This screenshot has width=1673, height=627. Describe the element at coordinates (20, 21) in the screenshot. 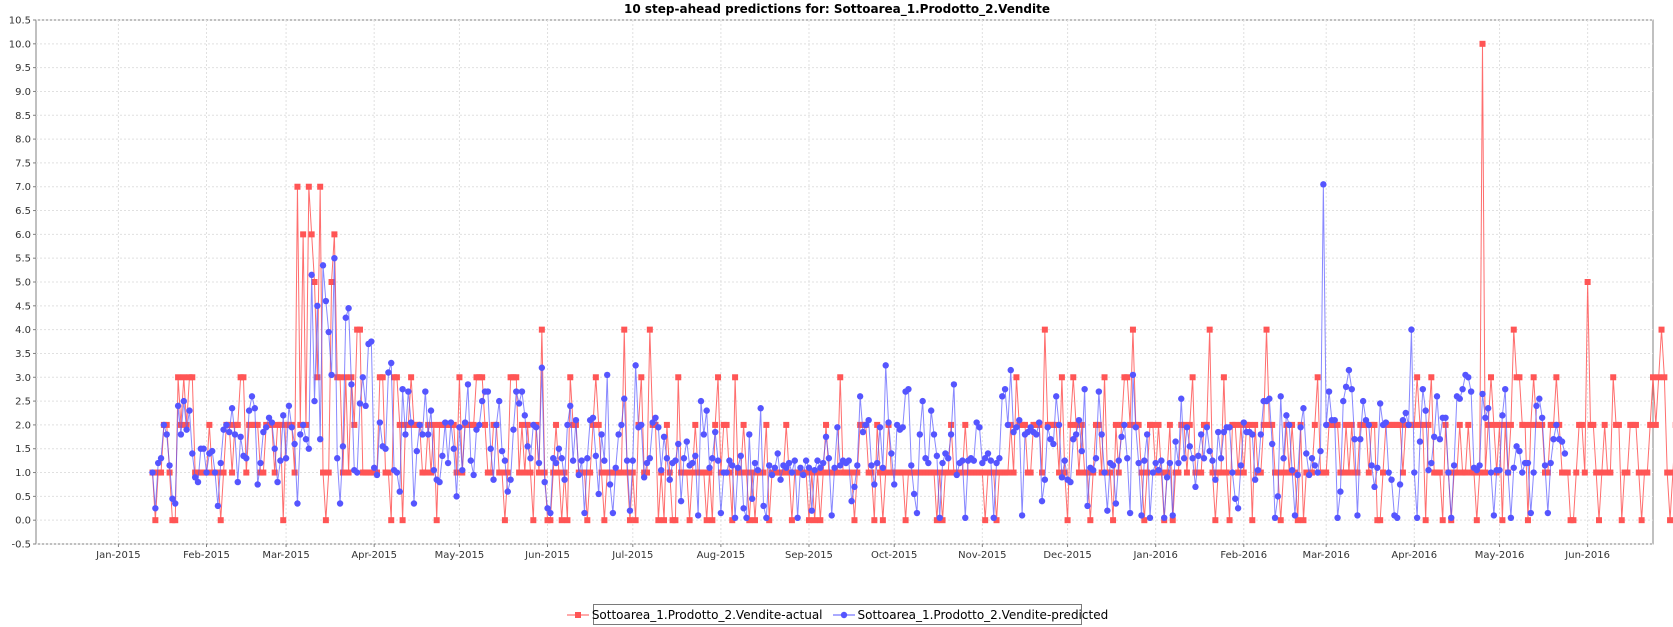

I see `y-tick-label: 10.5` at that location.